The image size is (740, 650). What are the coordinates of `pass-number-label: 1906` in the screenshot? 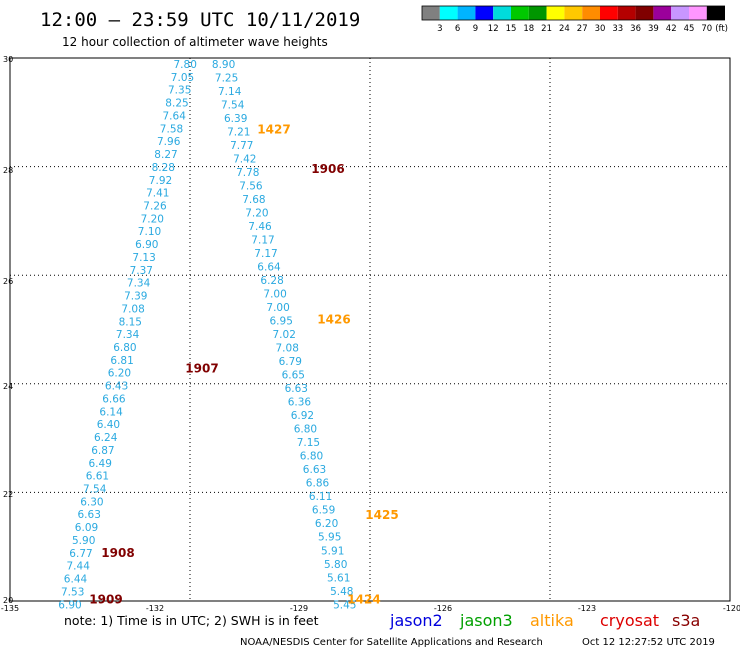 It's located at (327, 169).